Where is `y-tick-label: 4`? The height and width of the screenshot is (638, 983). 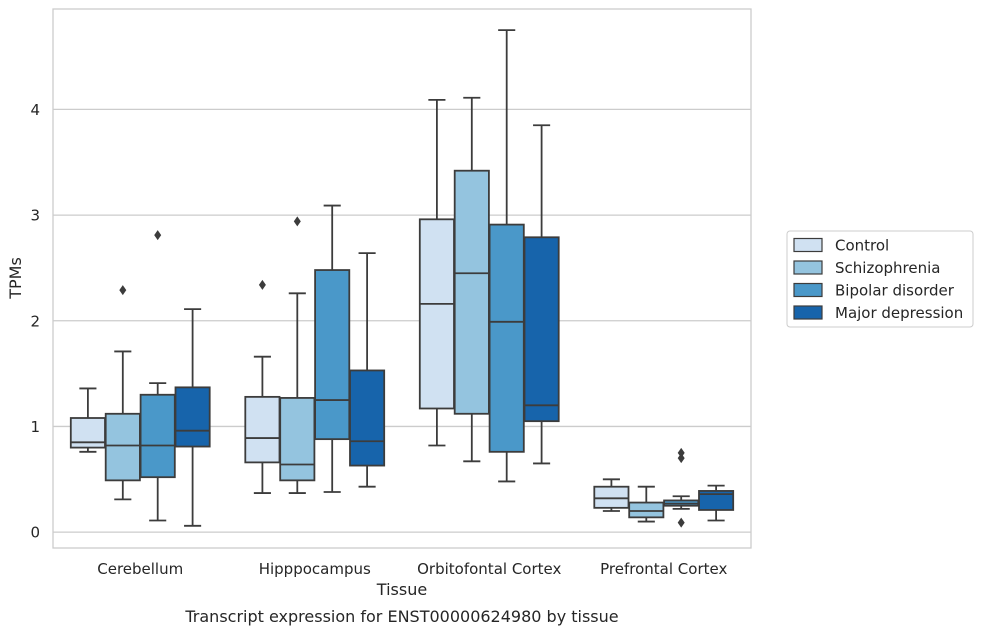
y-tick-label: 4 is located at coordinates (35, 110).